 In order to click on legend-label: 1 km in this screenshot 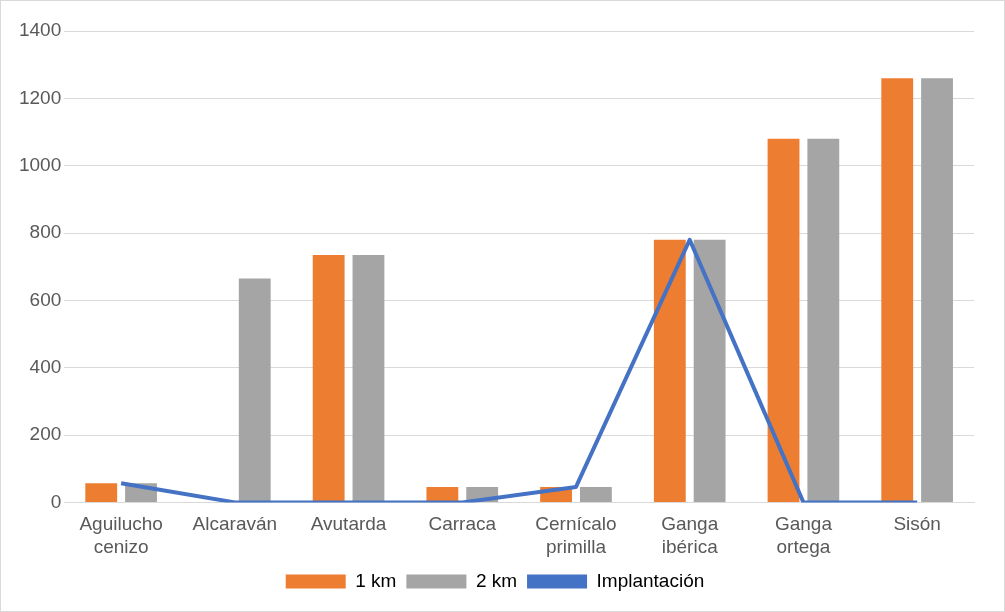, I will do `click(376, 580)`.